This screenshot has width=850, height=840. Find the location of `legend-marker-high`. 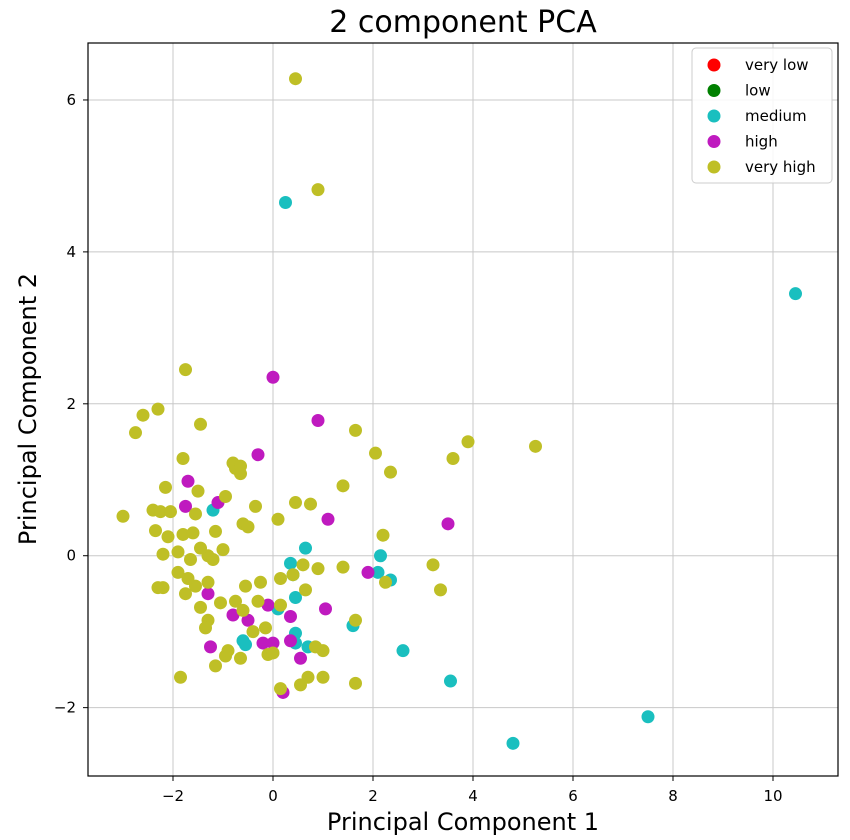

legend-marker-high is located at coordinates (714, 141).